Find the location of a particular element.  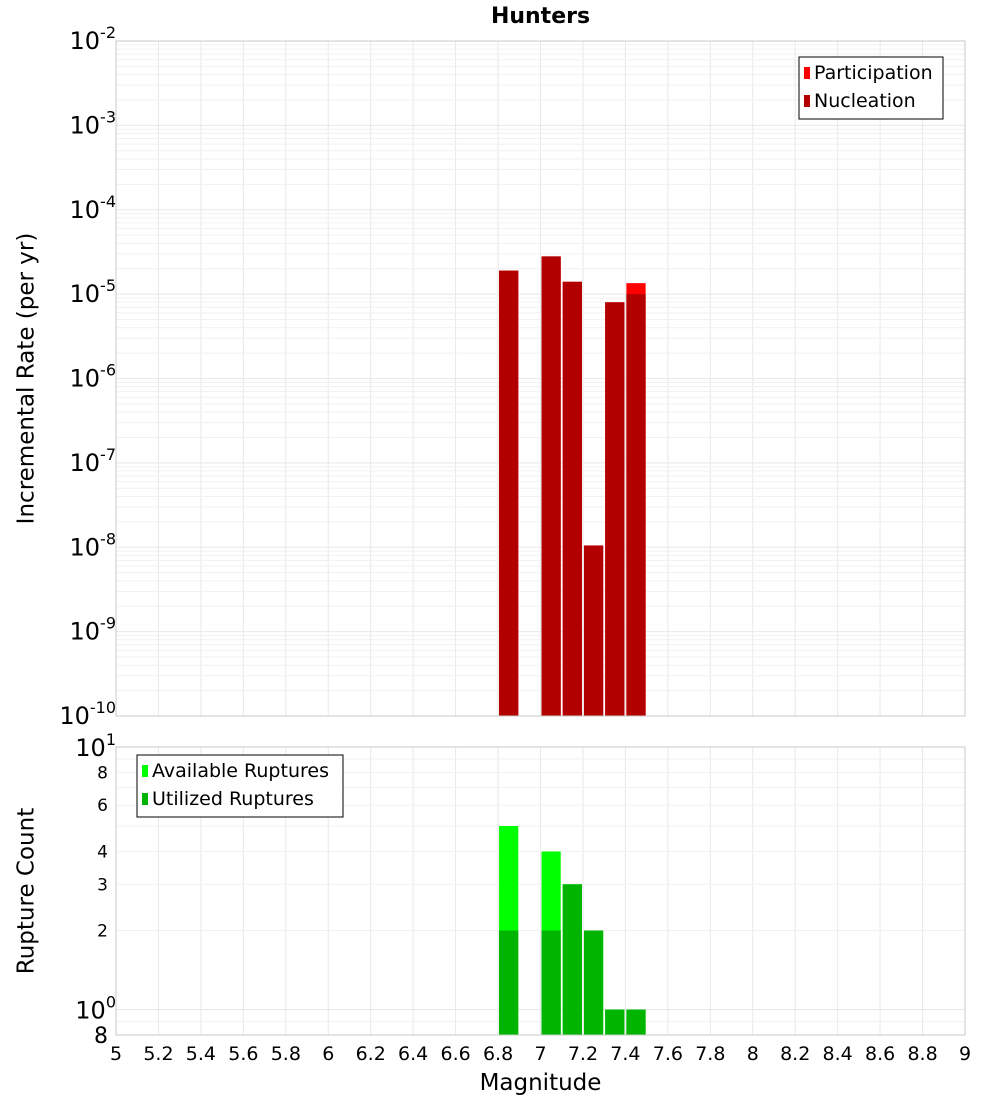

y-tick-label: 10⁻⁴ is located at coordinates (93, 208).